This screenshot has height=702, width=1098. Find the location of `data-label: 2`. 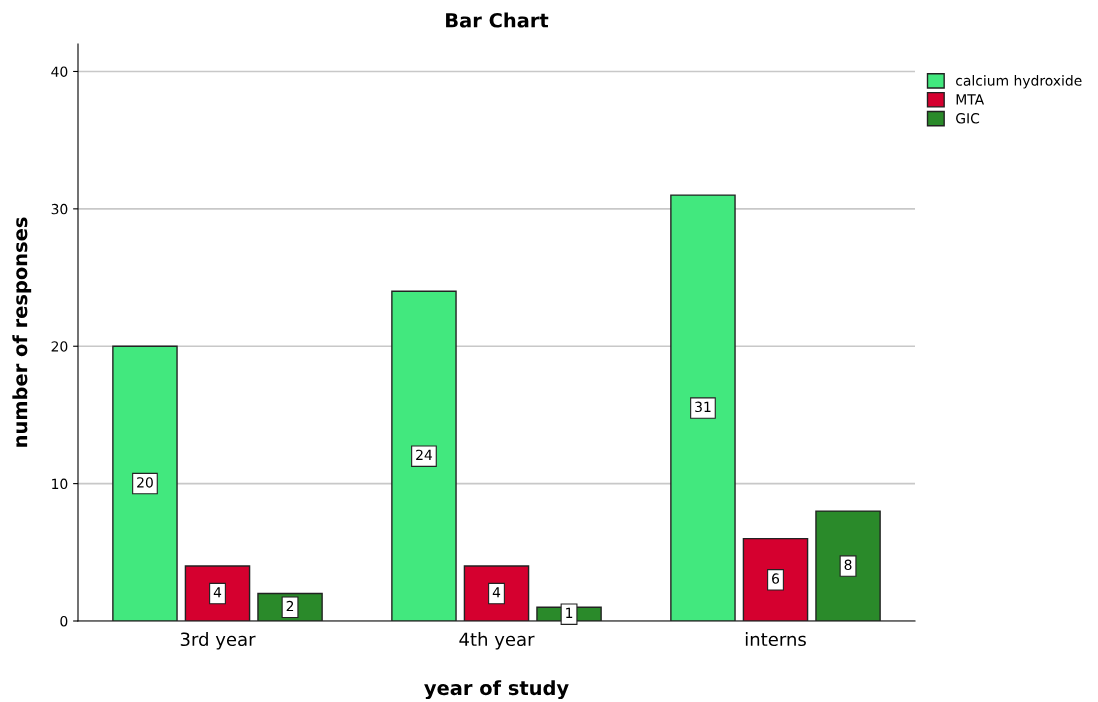

data-label: 2 is located at coordinates (290, 606).